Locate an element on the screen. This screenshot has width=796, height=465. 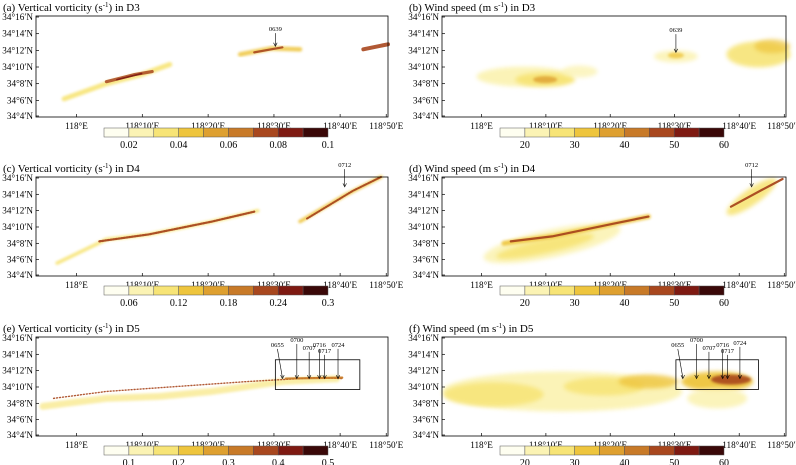
colorbar-label: 0.02 is located at coordinates (129, 145).